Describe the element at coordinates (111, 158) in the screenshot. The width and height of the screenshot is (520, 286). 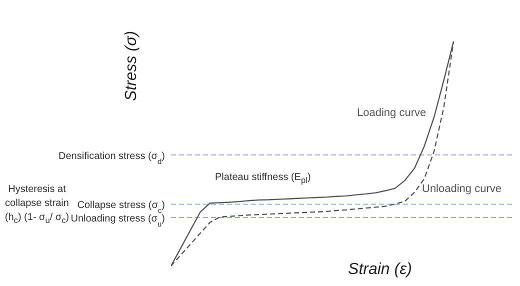
I see `ref-line-label: Densification stress (σ$_{d}$)` at that location.